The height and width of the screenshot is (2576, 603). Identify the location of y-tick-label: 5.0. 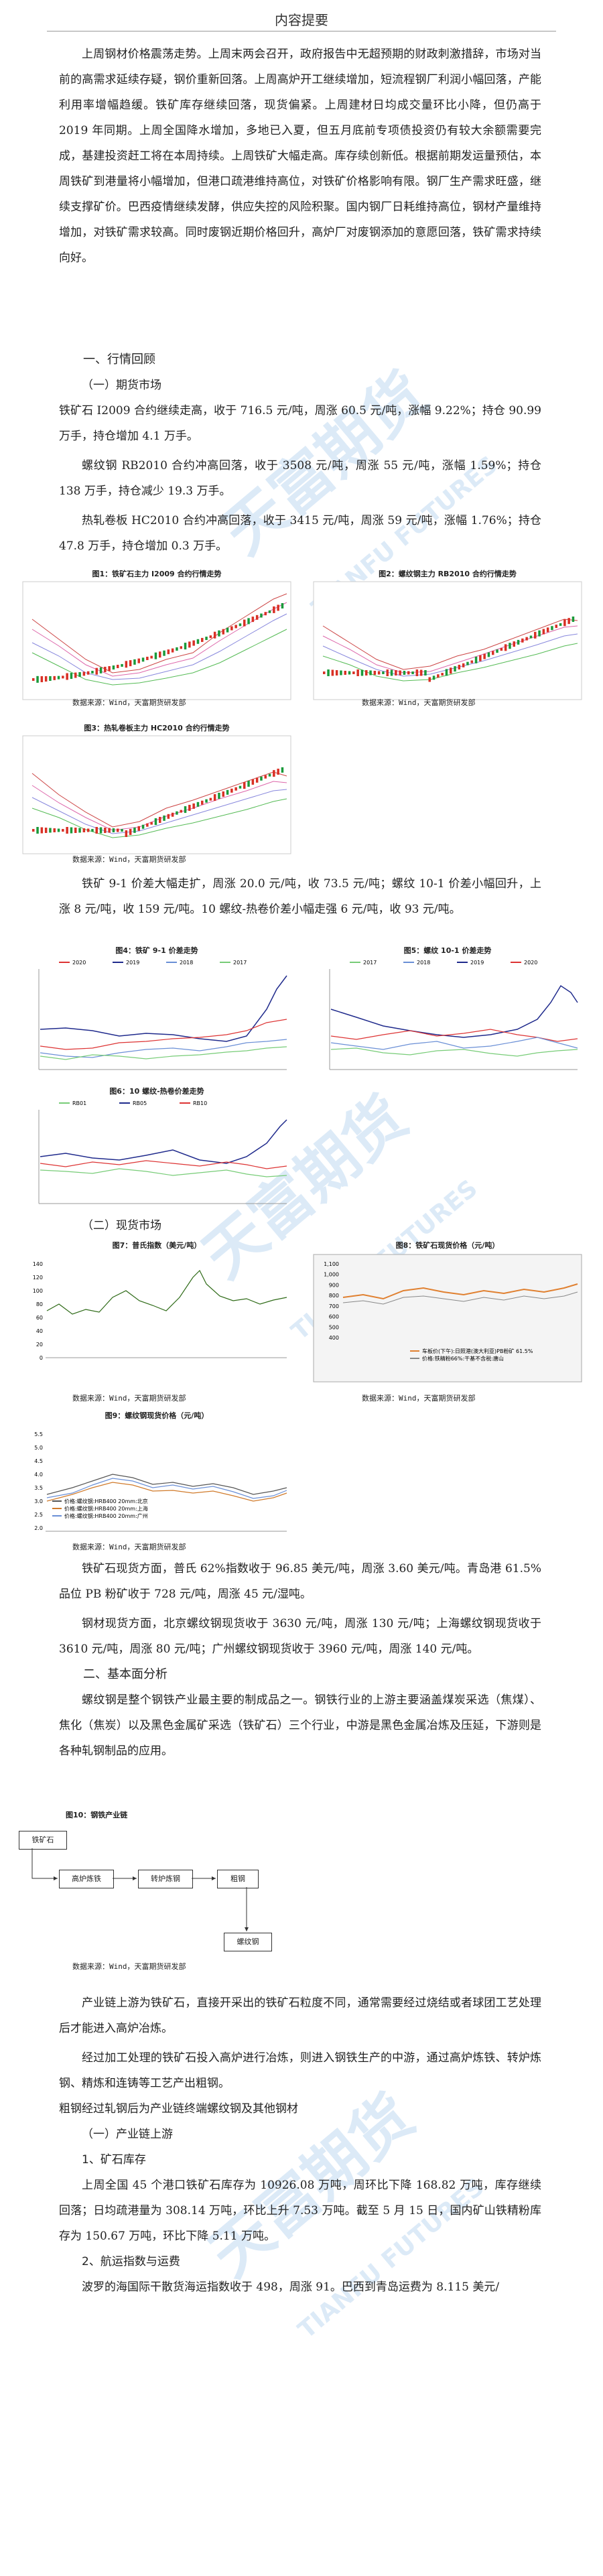
(39, 1448).